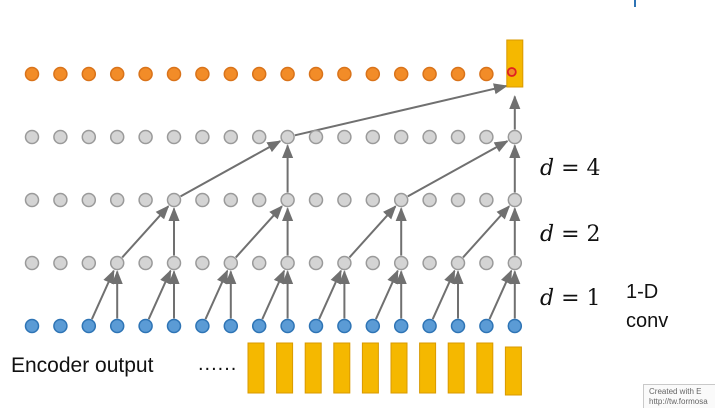 This screenshot has width=715, height=408. Describe the element at coordinates (642, 292) in the screenshot. I see `conv-label-line1: 1-D` at that location.